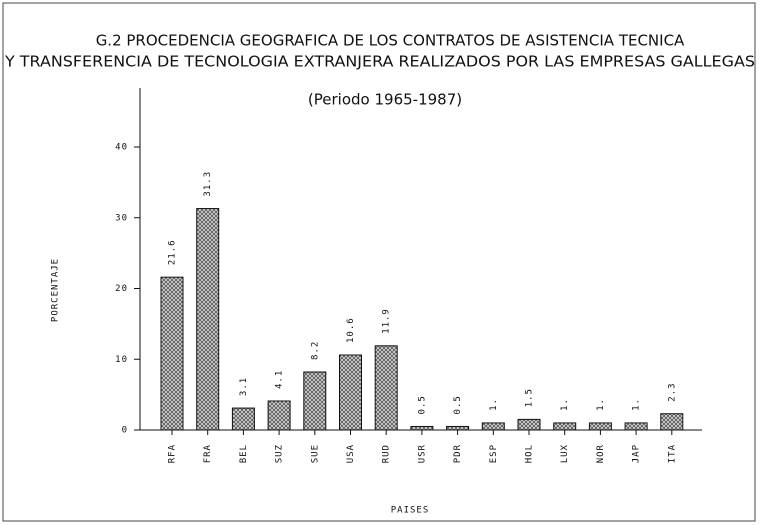  Describe the element at coordinates (672, 391) in the screenshot. I see `value-label: 2.3` at that location.